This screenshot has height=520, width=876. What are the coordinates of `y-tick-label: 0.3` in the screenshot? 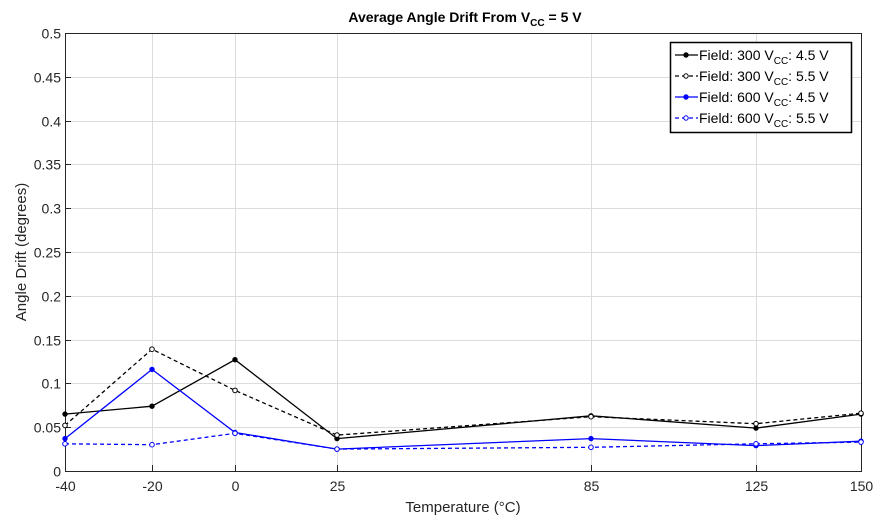 It's located at (52, 209).